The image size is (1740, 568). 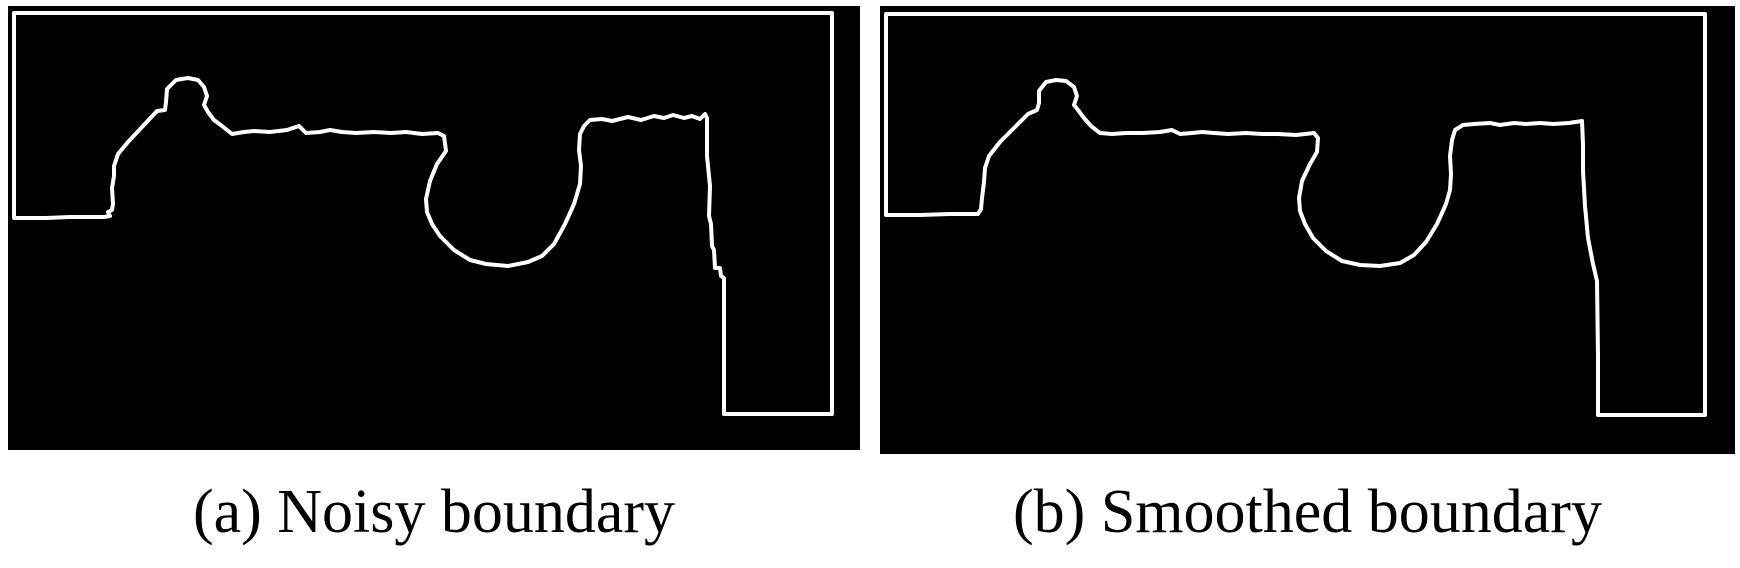 I want to click on caption-noisy-boundary: (a) Noisy boundary, so click(x=434, y=512).